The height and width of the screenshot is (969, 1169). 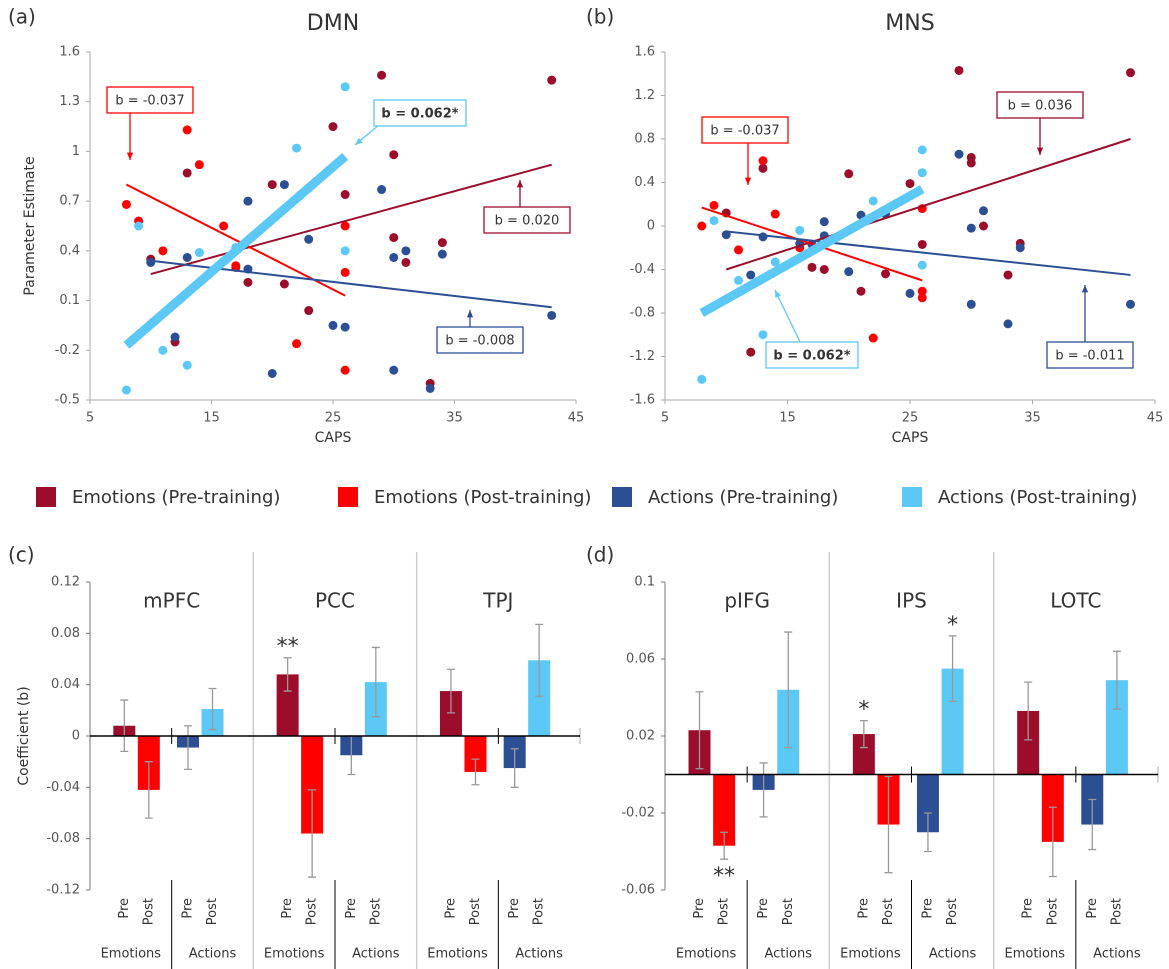 What do you see at coordinates (1032, 418) in the screenshot?
I see `x-tick-label: 35` at bounding box center [1032, 418].